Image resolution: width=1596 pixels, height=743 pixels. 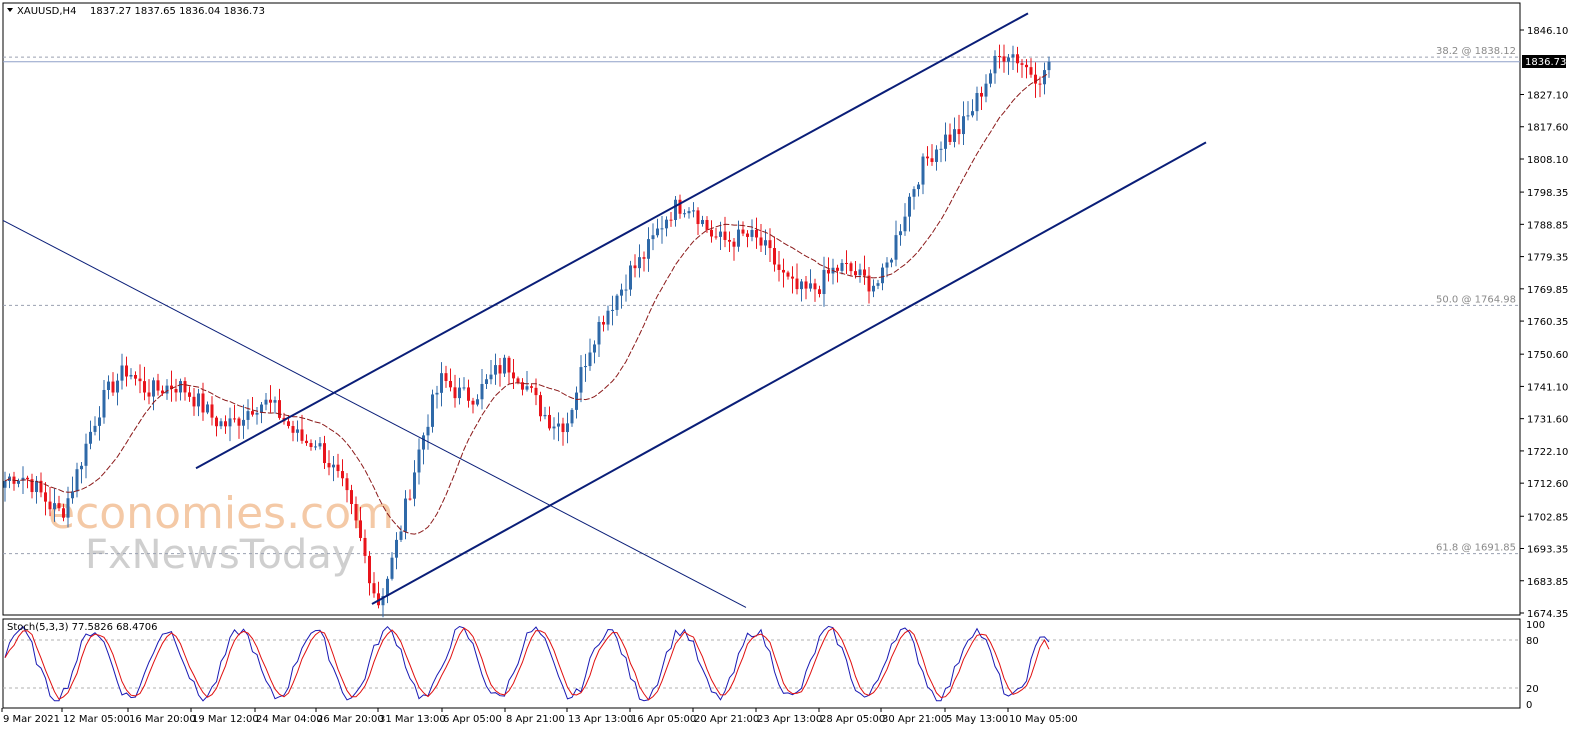 I want to click on price-tick-label: 1741.10, so click(x=1547, y=387).